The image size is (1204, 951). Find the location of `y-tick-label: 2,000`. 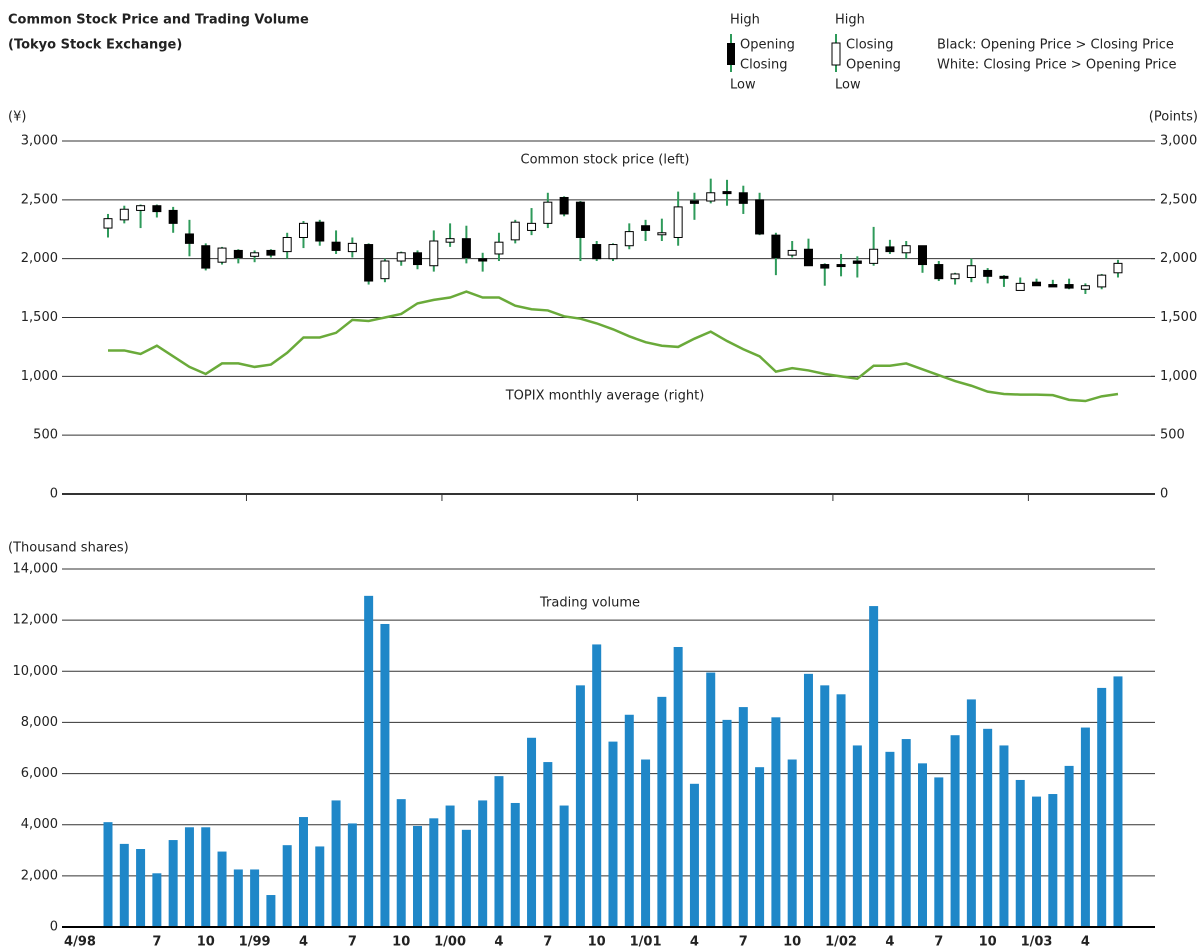

y-tick-label: 2,000 is located at coordinates (39, 258).